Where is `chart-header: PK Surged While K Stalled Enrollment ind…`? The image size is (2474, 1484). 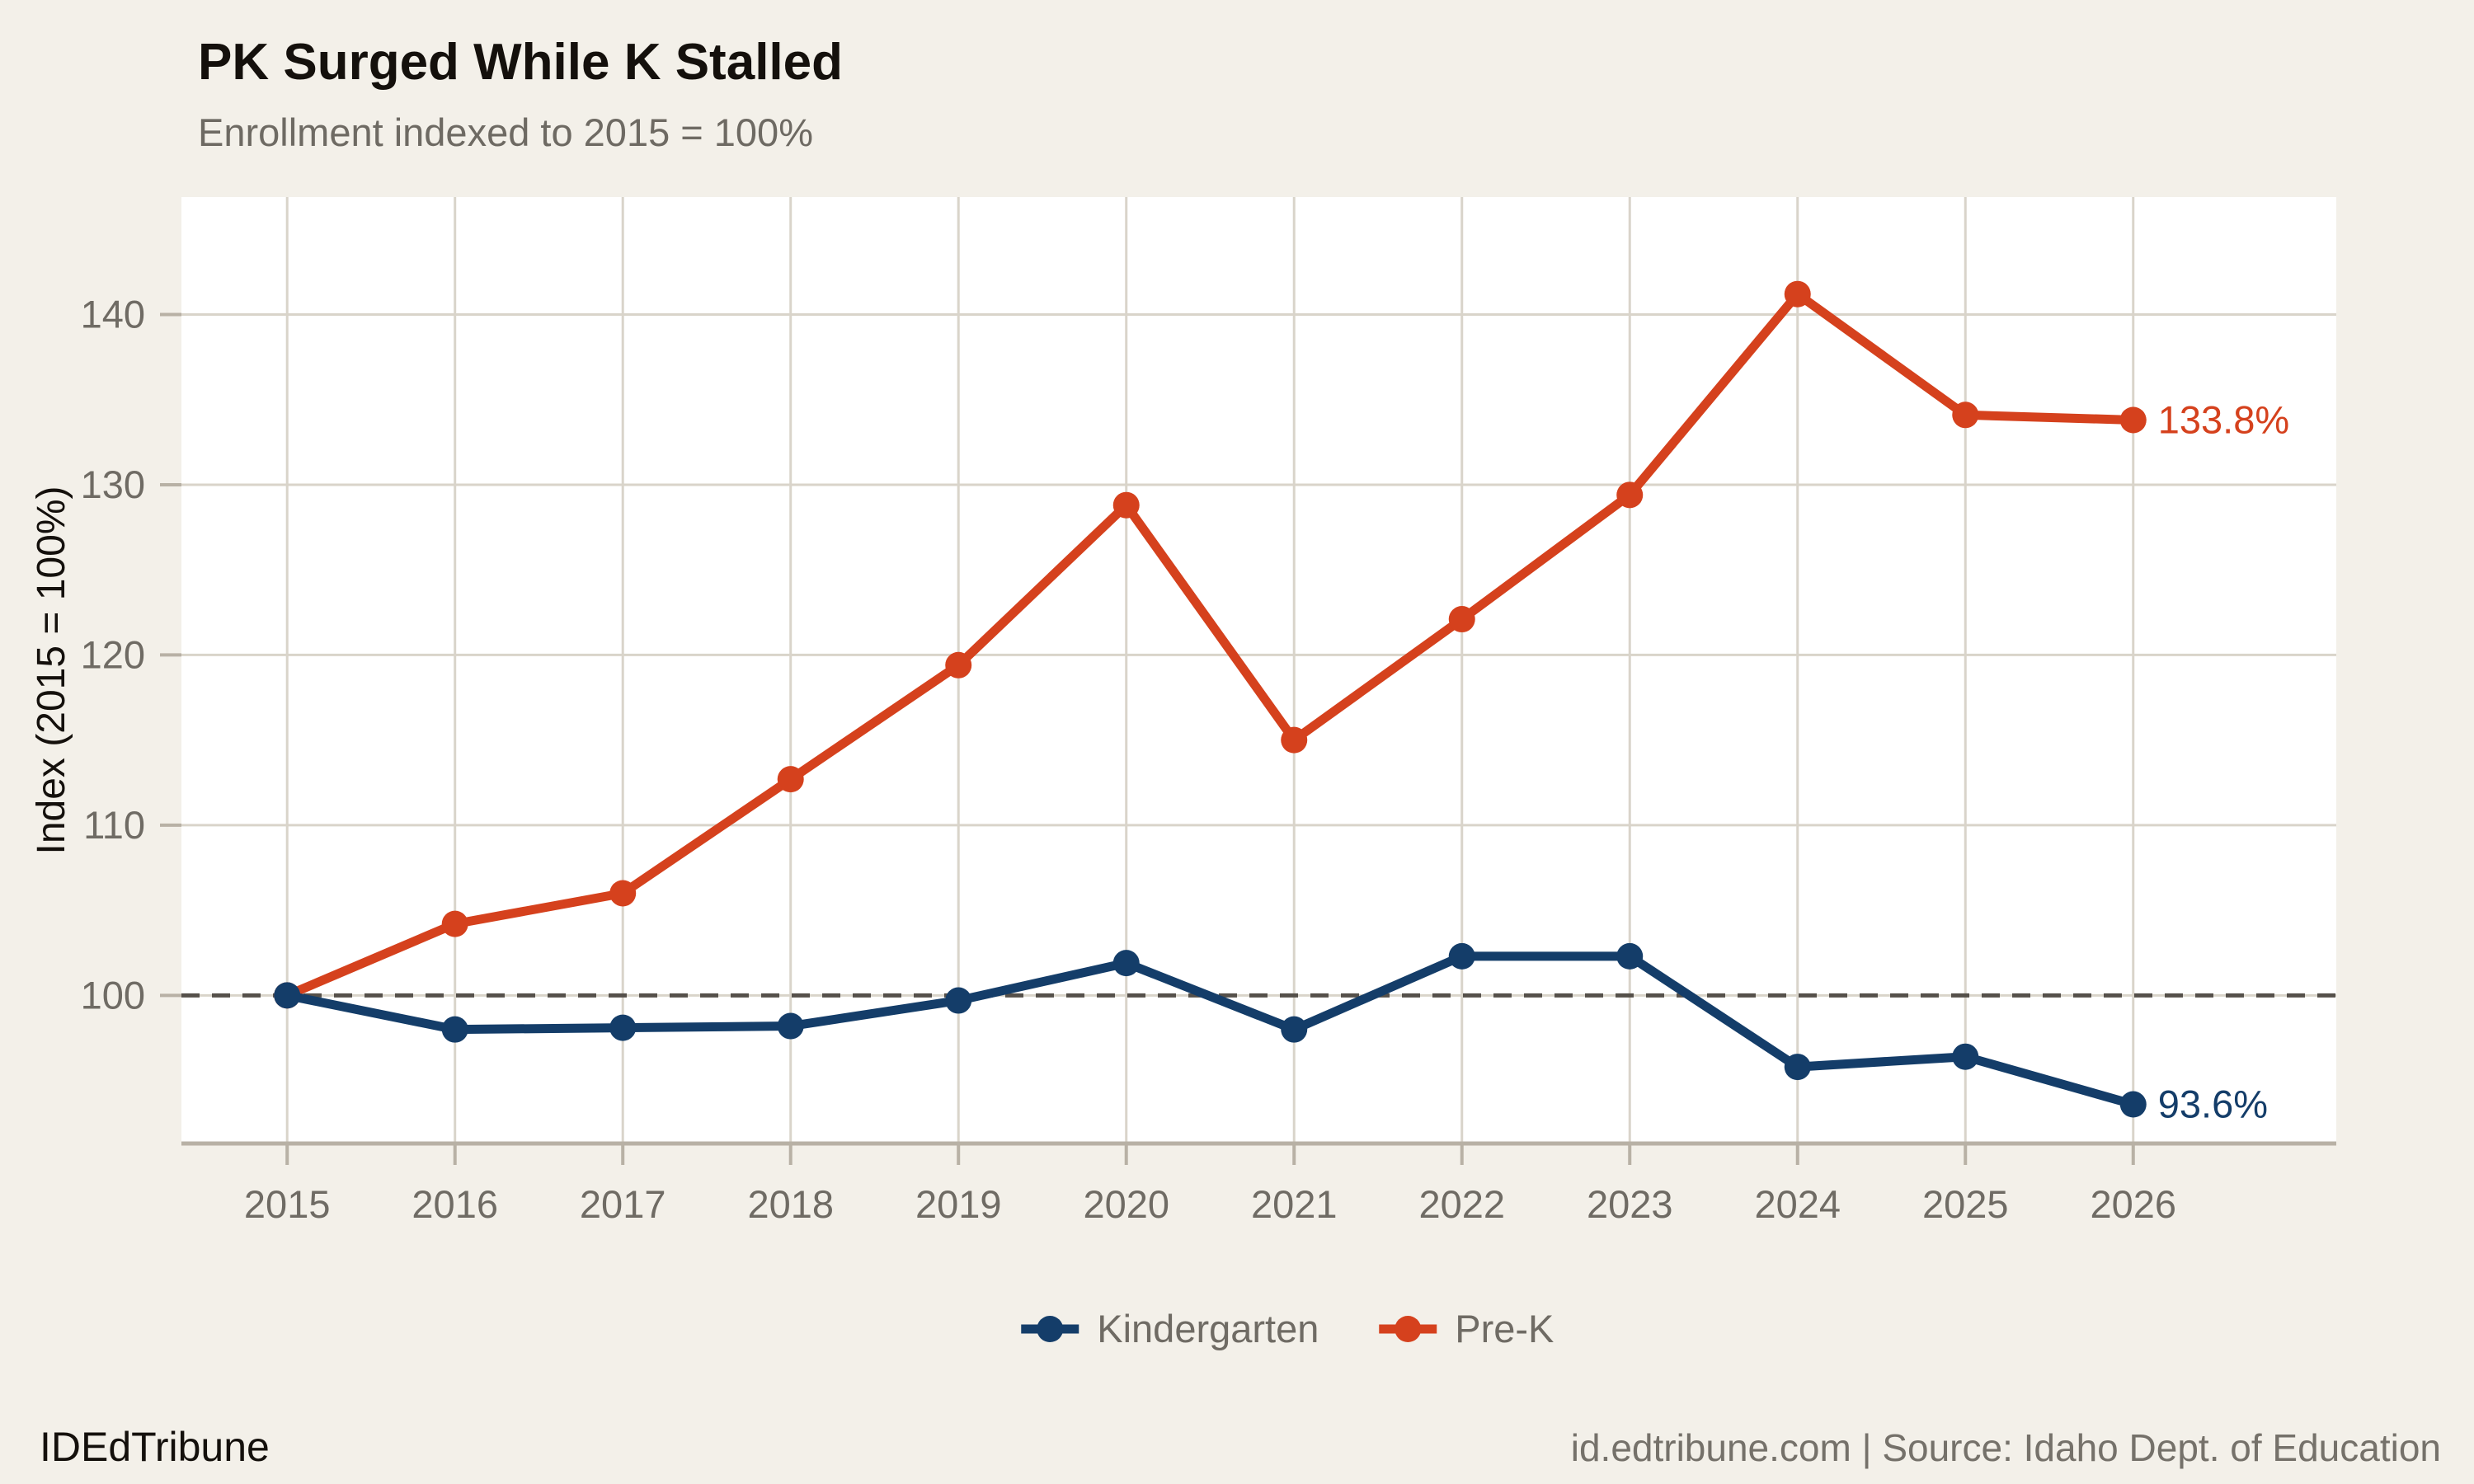
chart-header: PK Surged While K Stalled Enrollment ind… is located at coordinates (520, 94).